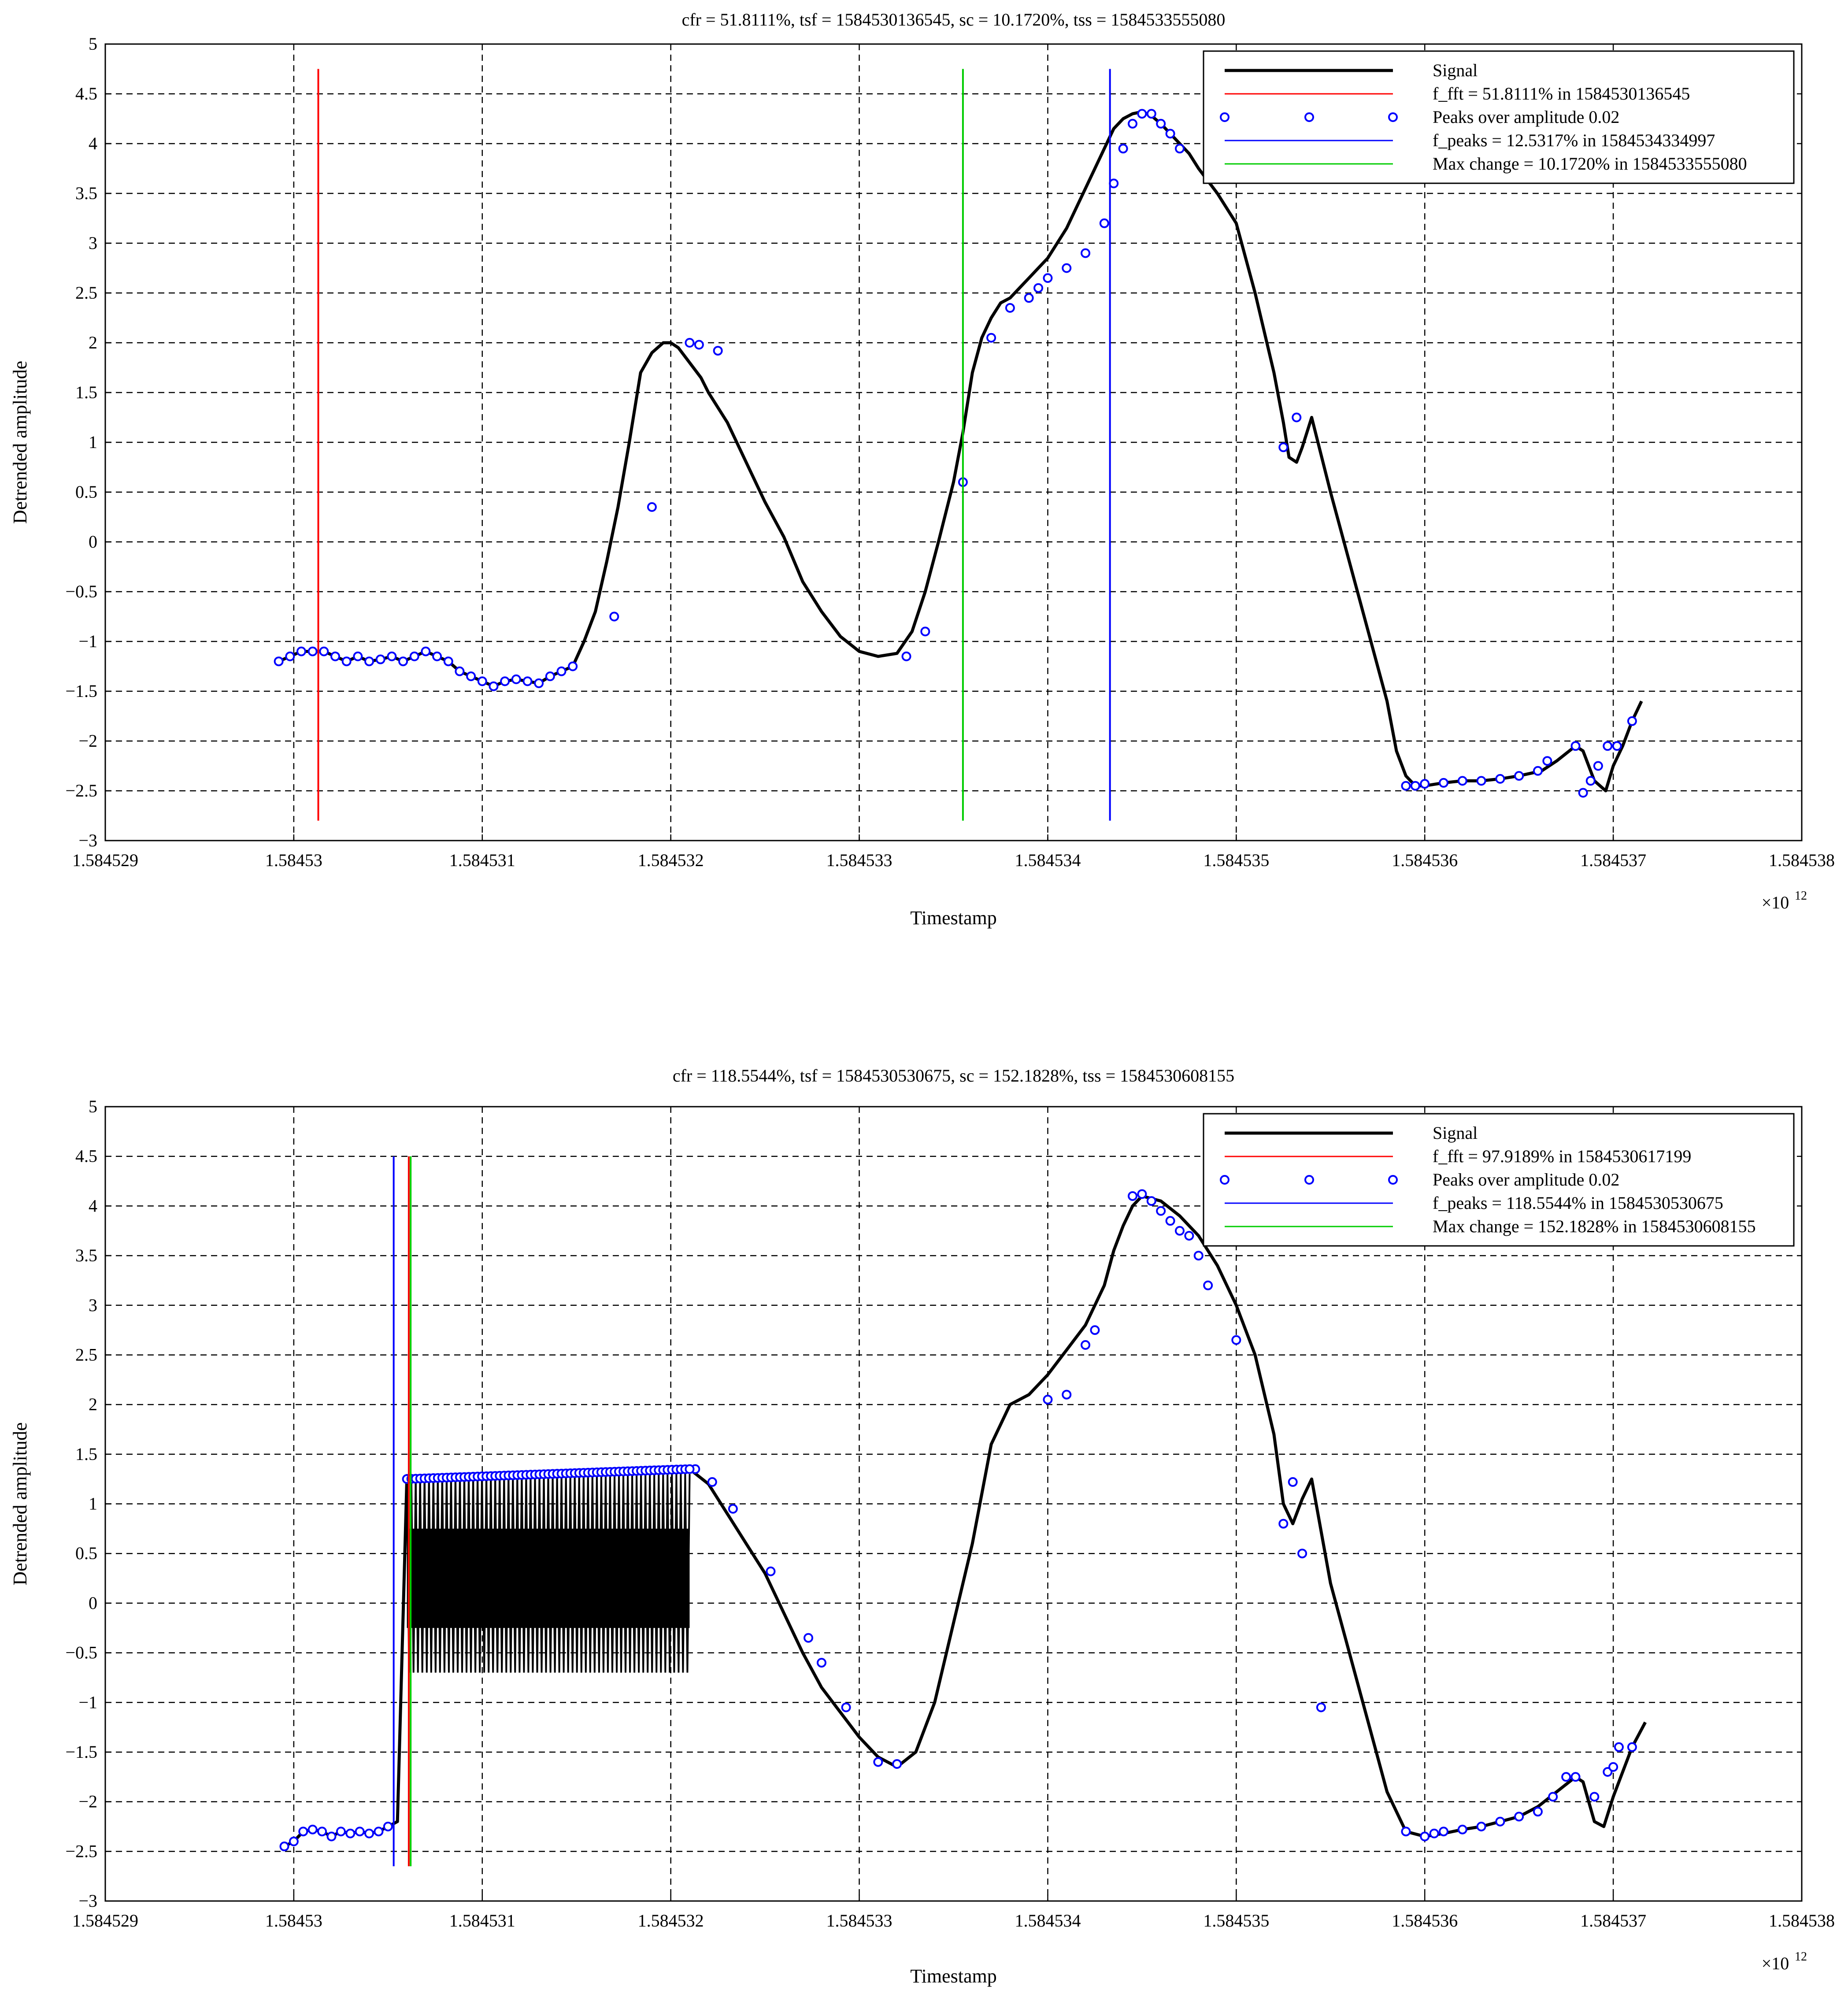 The height and width of the screenshot is (1990, 1848). Describe the element at coordinates (1499, 1180) in the screenshot. I see `legend-box` at that location.